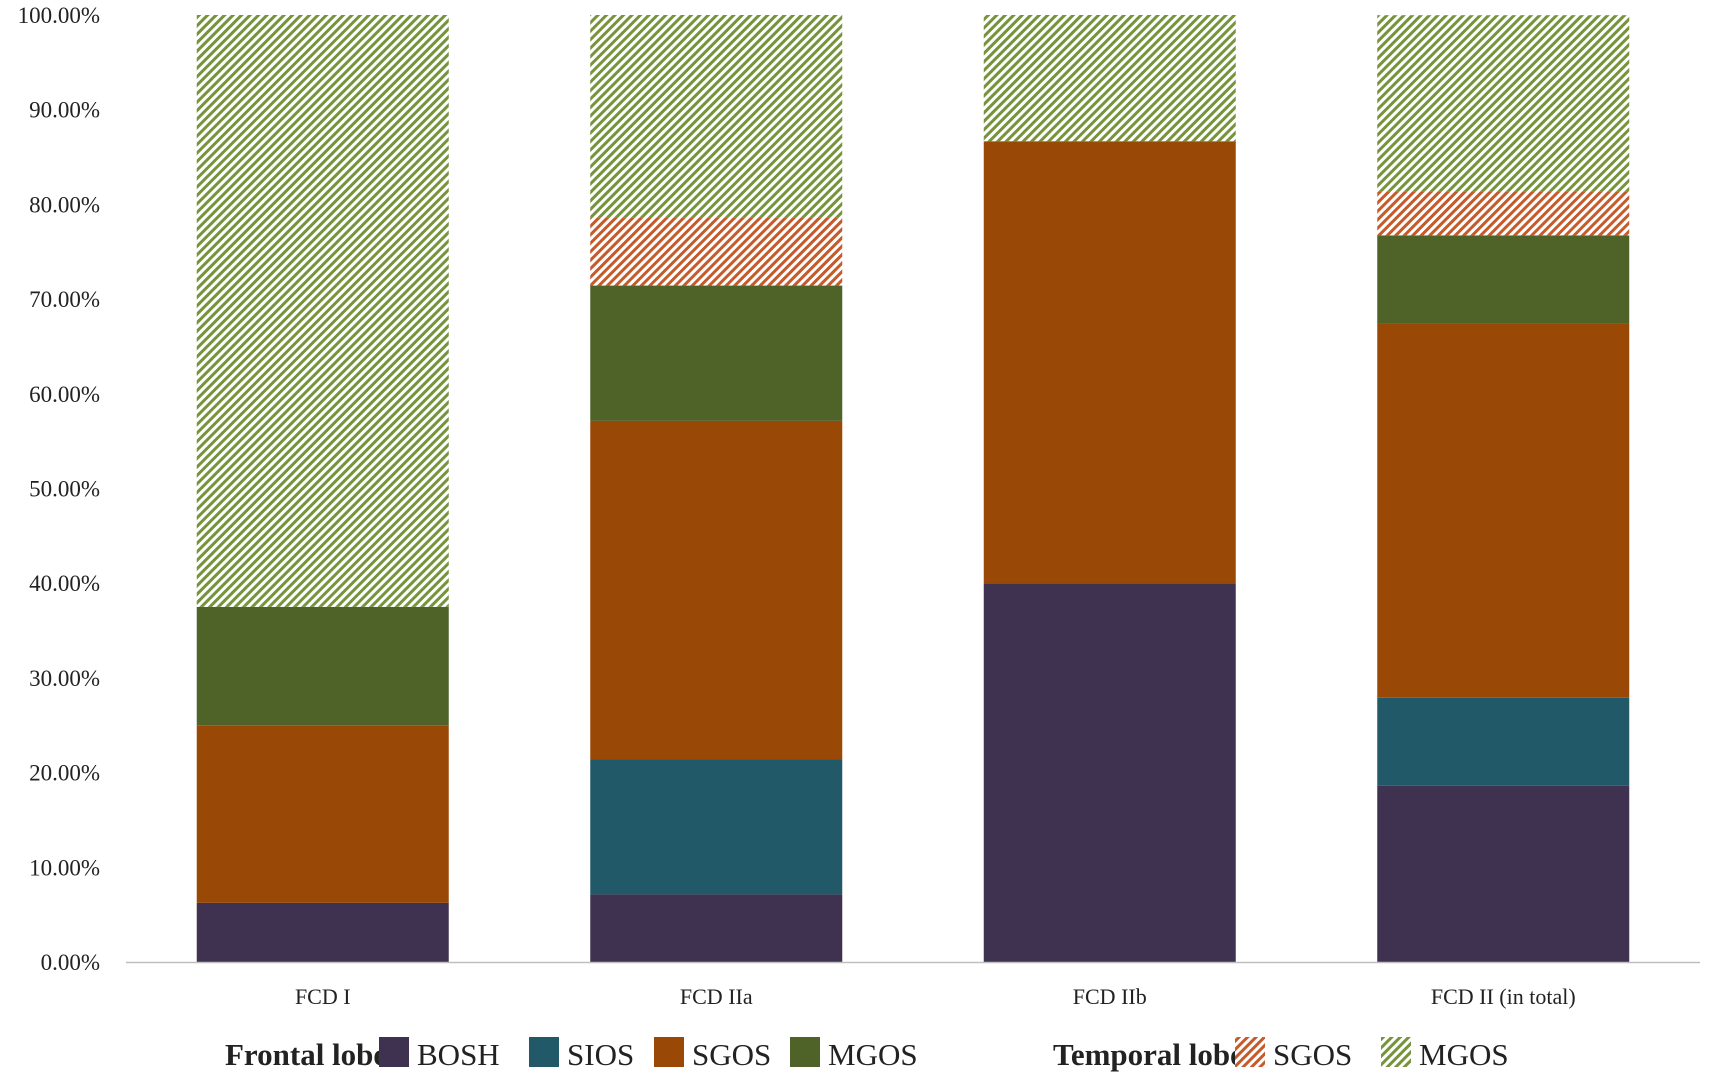 The height and width of the screenshot is (1087, 1713). What do you see at coordinates (64, 867) in the screenshot?
I see `y-tick-label: 10.00%` at bounding box center [64, 867].